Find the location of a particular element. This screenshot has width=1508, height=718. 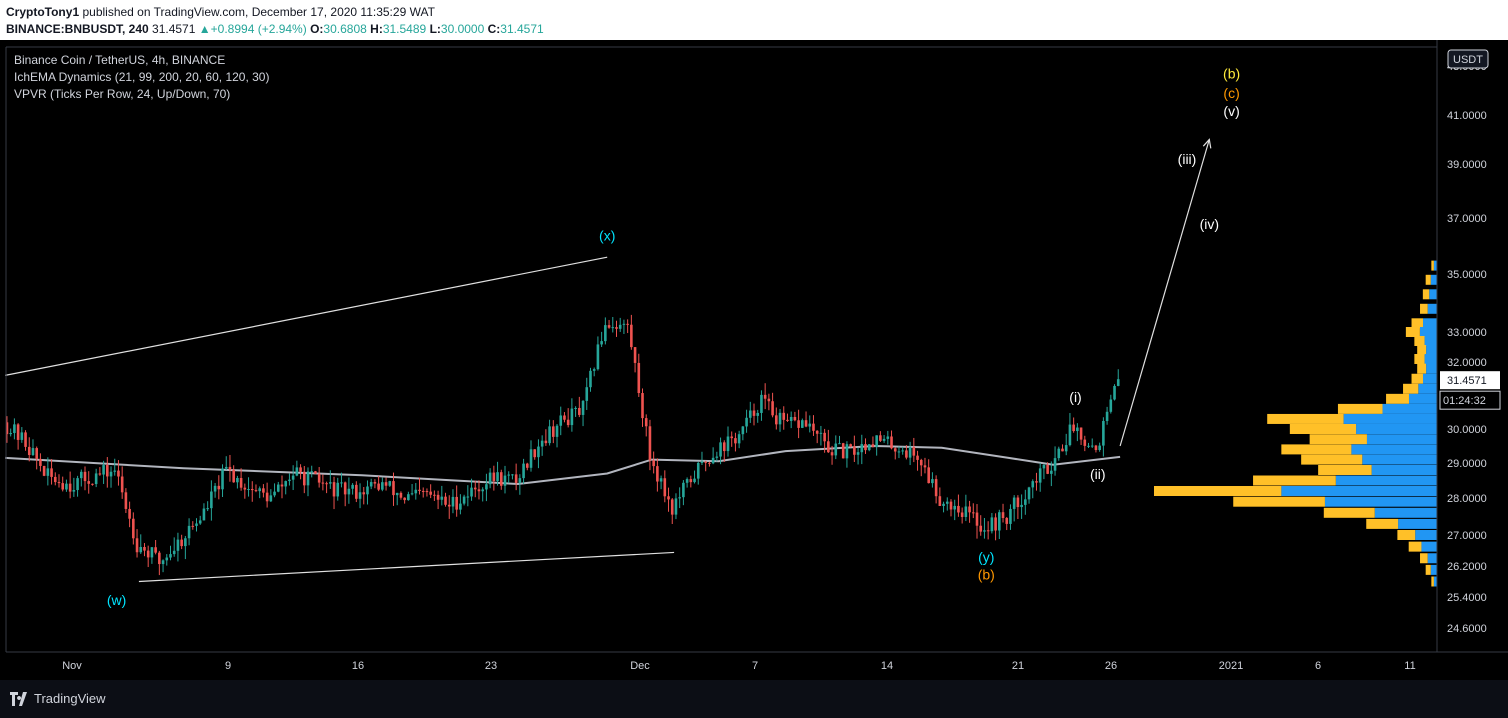

volume-profile is located at coordinates (1295, 423).